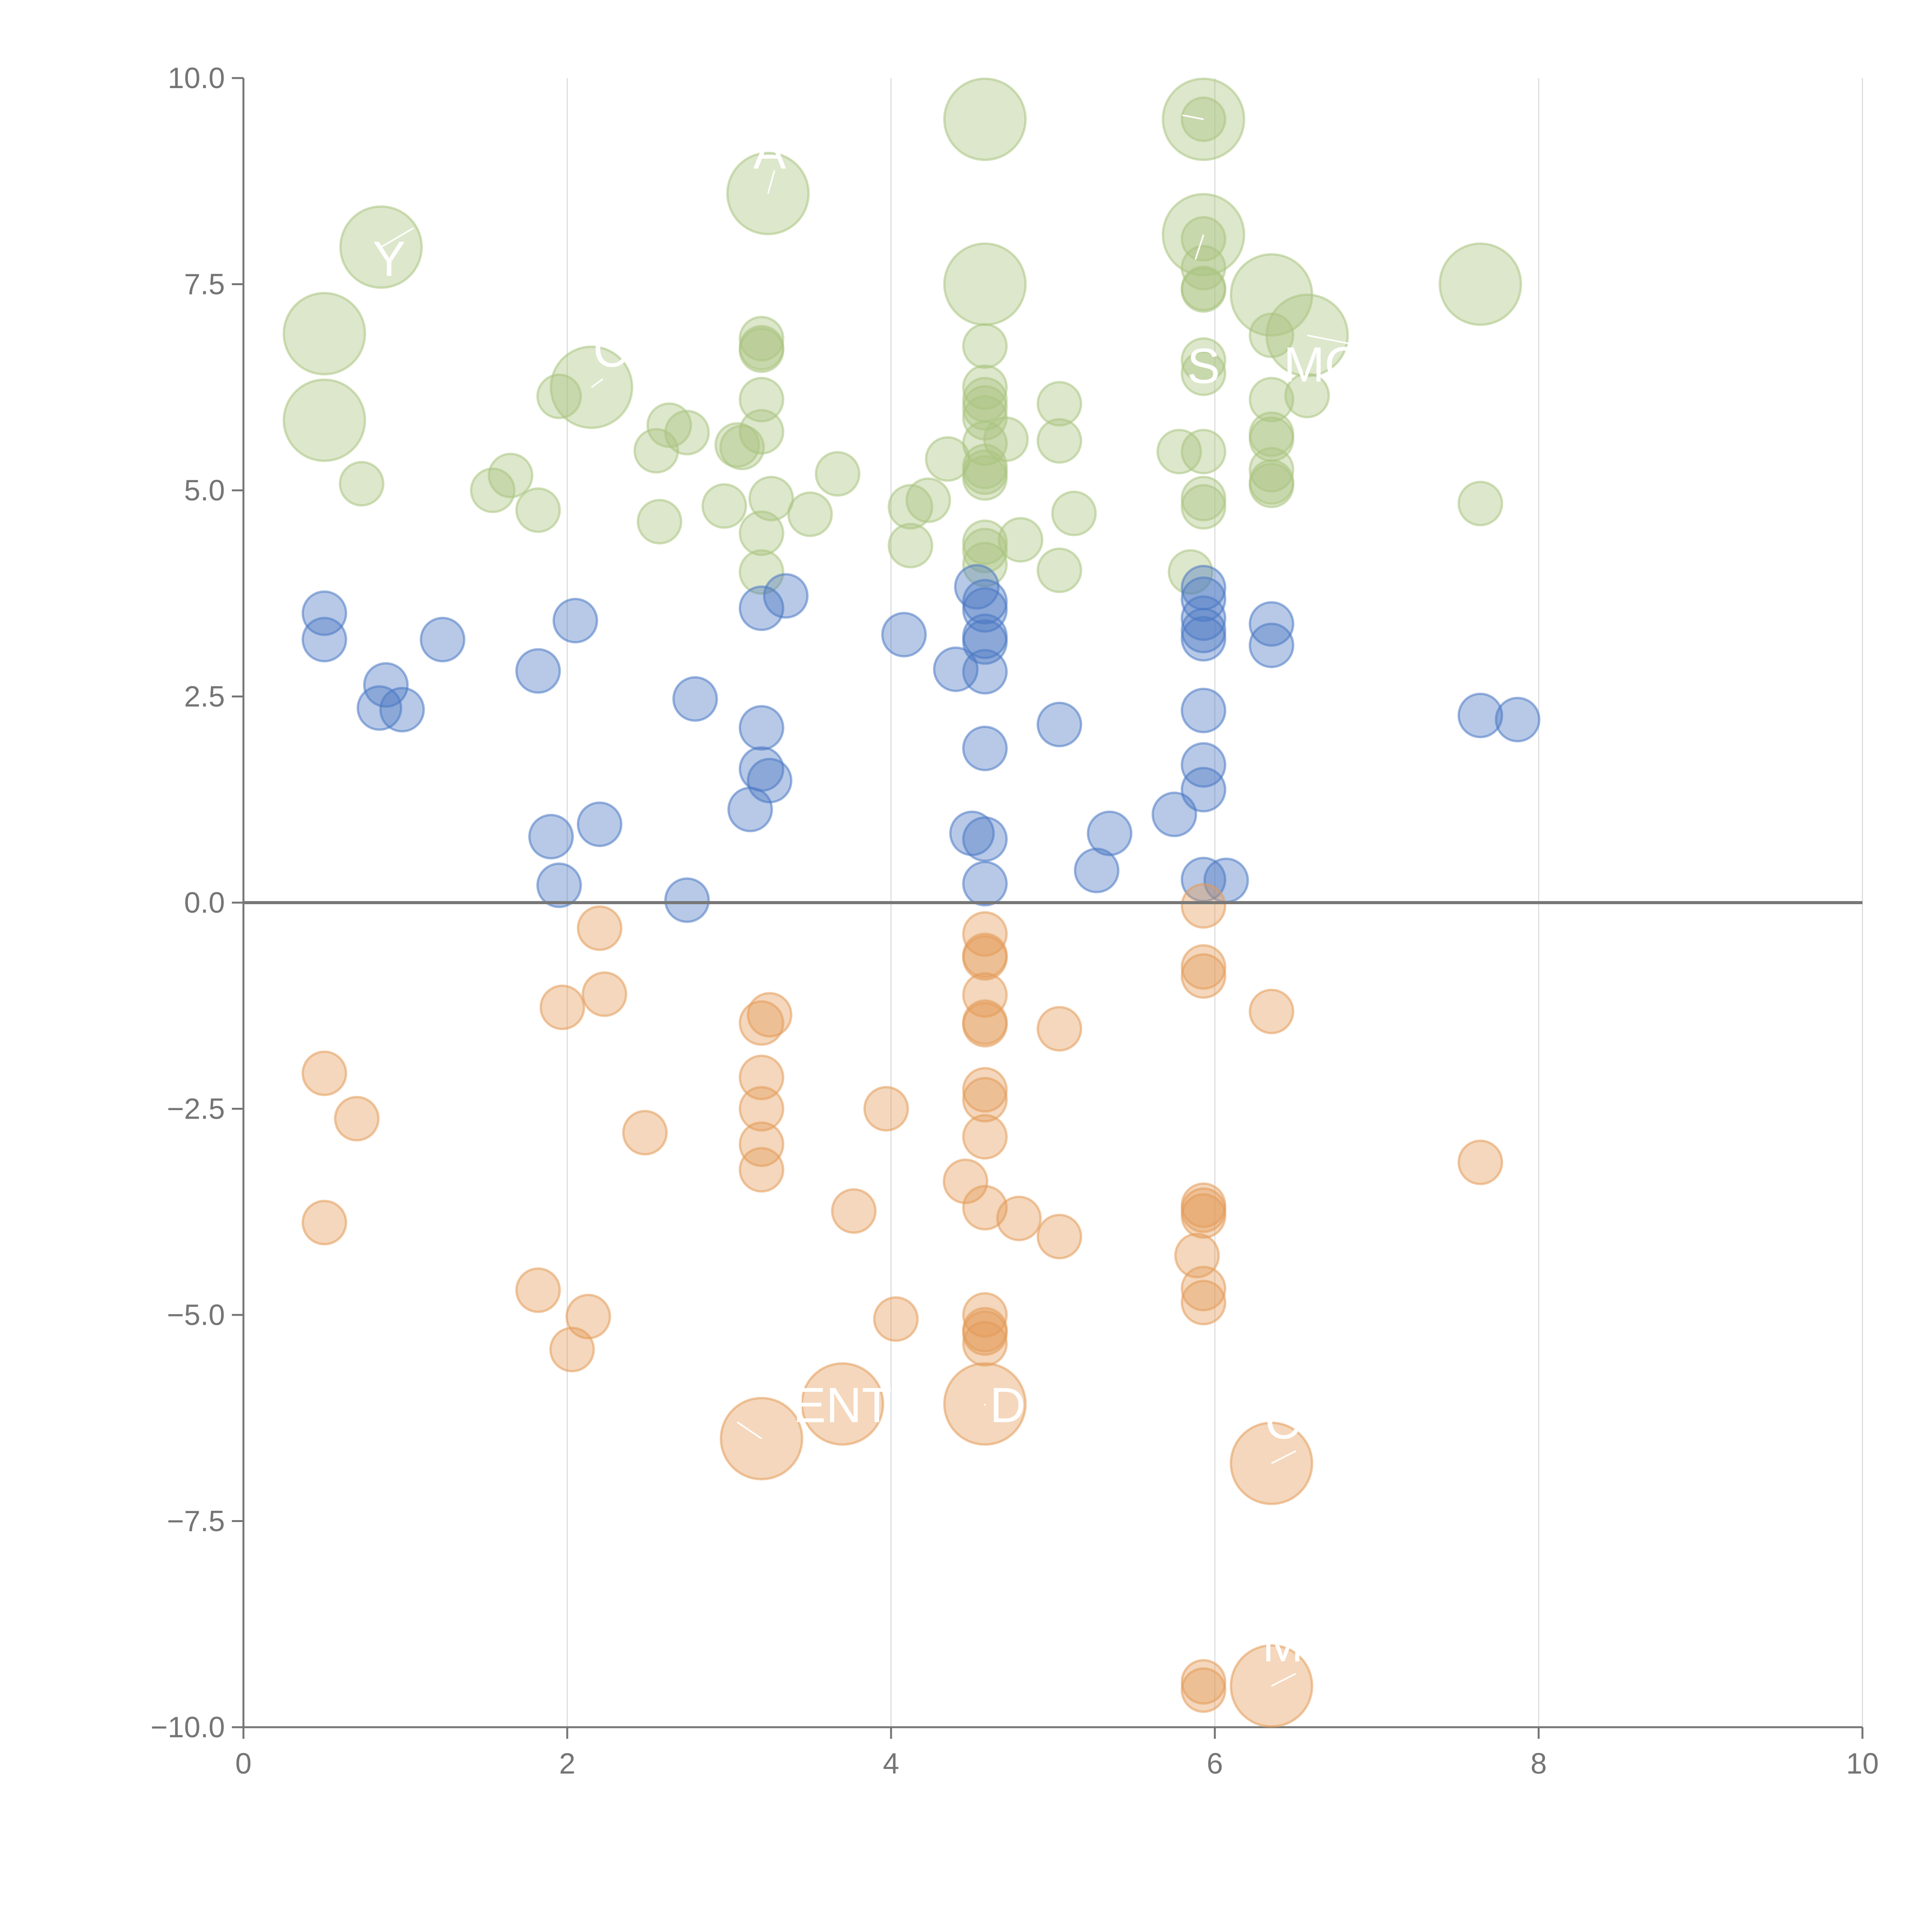 The height and width of the screenshot is (1932, 1932). I want to click on callout-label: C, so click(1283, 1421).